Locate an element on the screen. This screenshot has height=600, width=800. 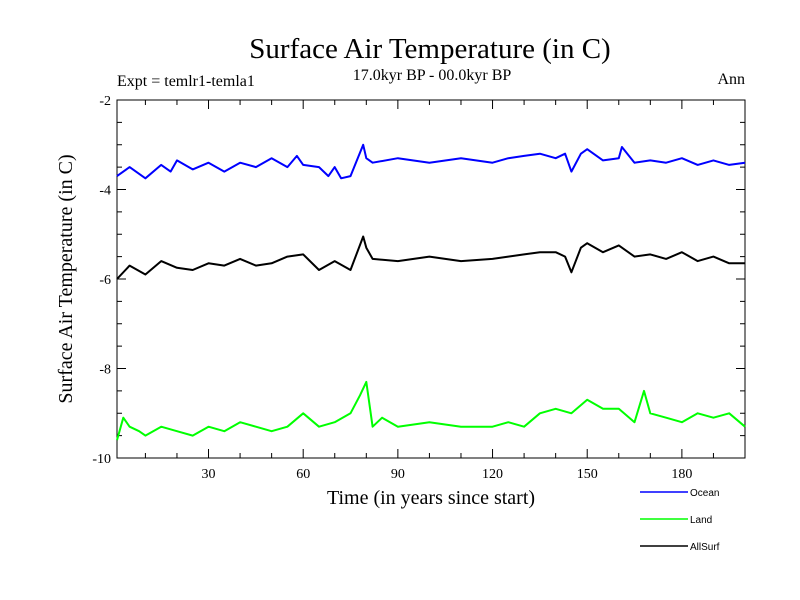
legend-label-land: Land is located at coordinates (701, 520).